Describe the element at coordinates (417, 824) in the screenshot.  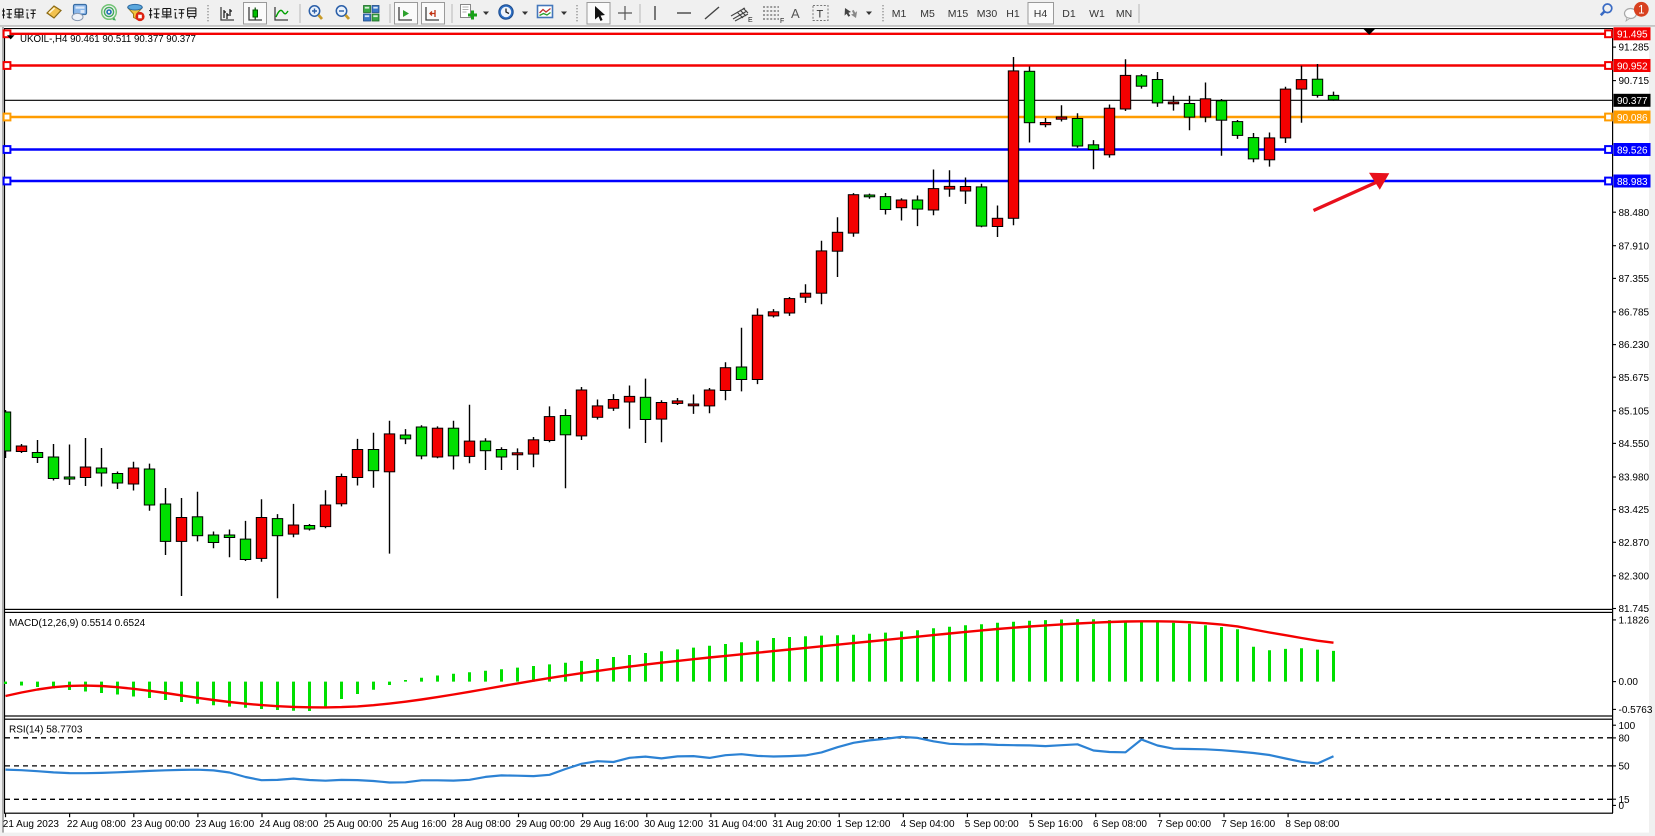
I see `svg-text: 25 Aug 16:00` at that location.